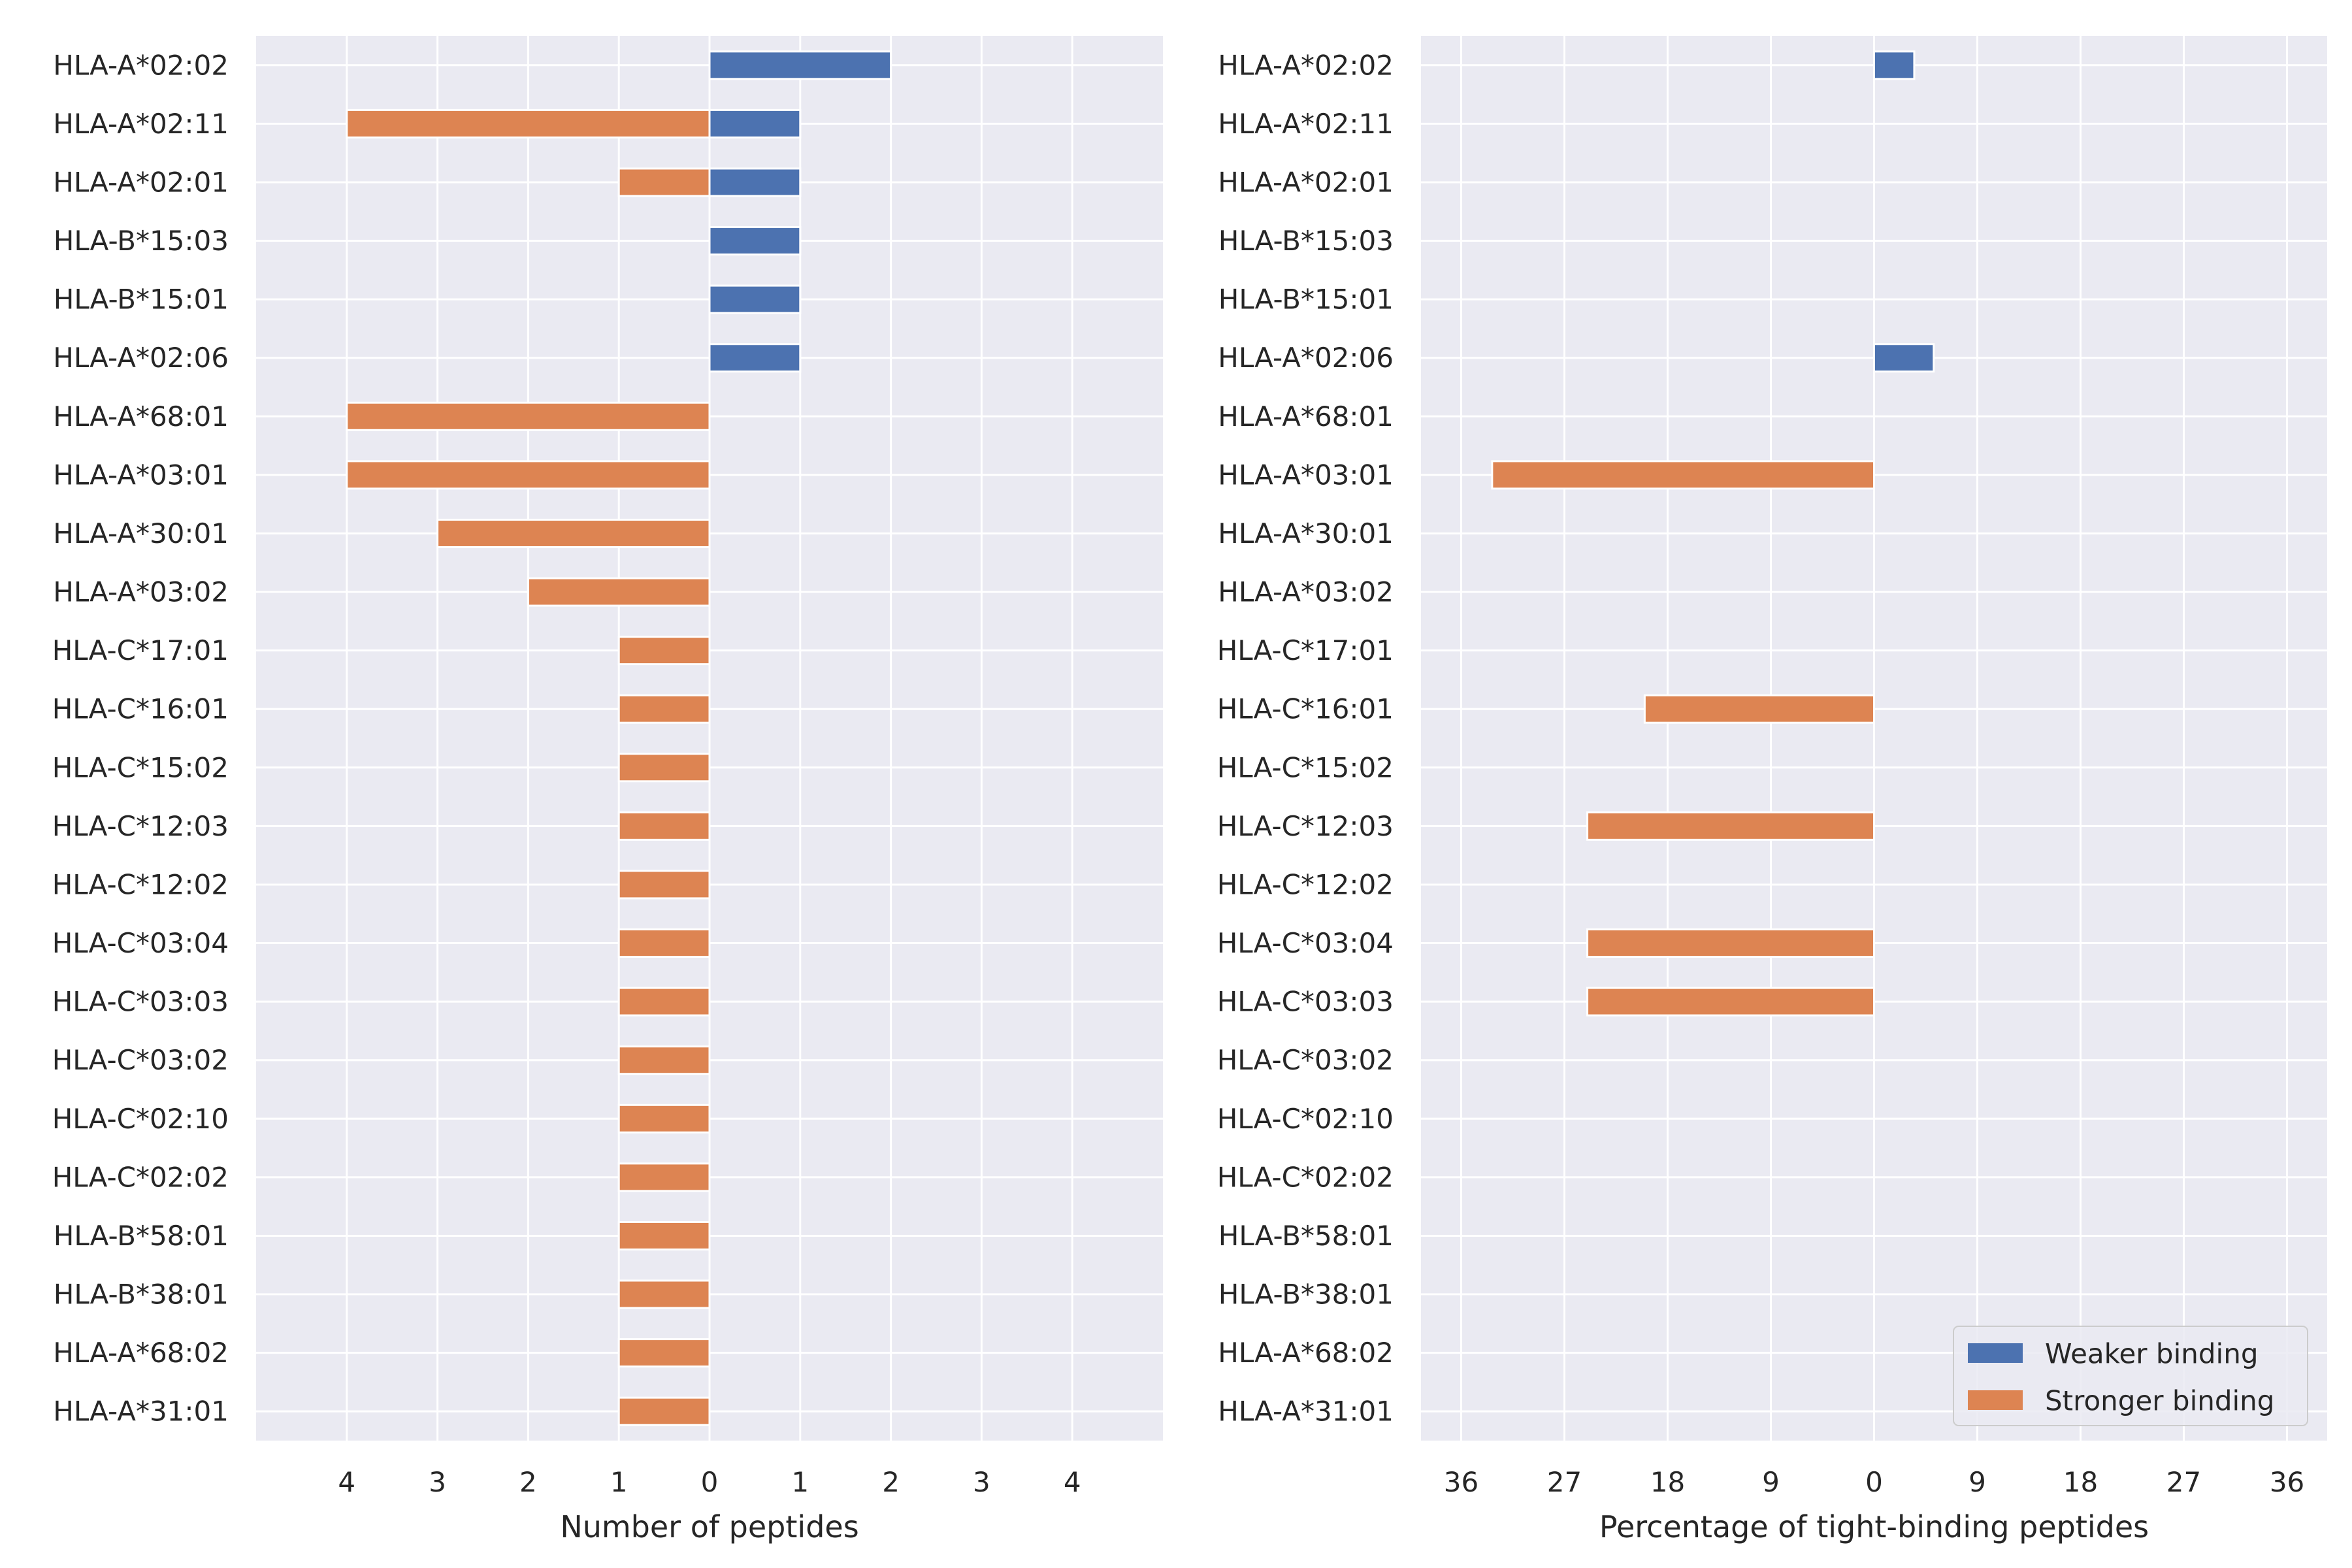 The width and height of the screenshot is (2352, 1568). Describe the element at coordinates (140, 1060) in the screenshot. I see `y-tick-label: HLA-C*03:02` at that location.